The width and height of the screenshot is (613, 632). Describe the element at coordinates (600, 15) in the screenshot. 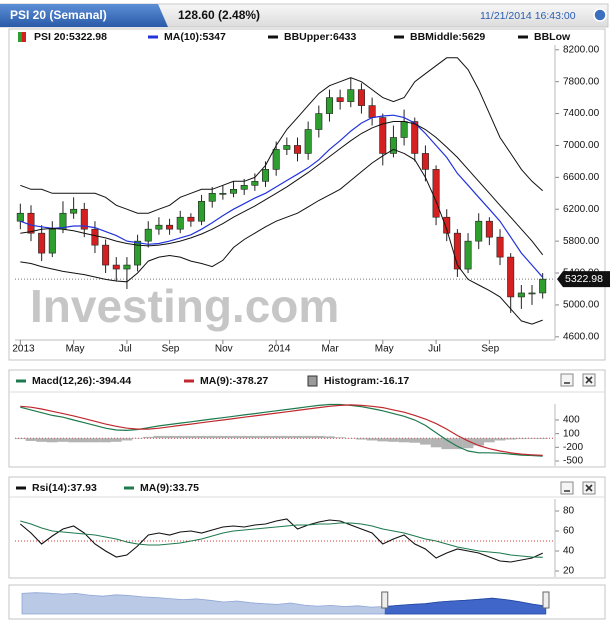

I see `settings-icon` at that location.